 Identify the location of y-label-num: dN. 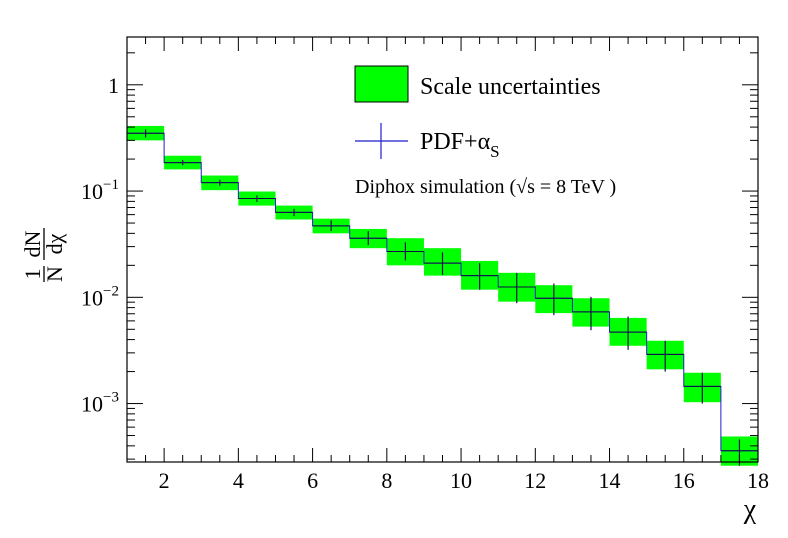
(32, 243).